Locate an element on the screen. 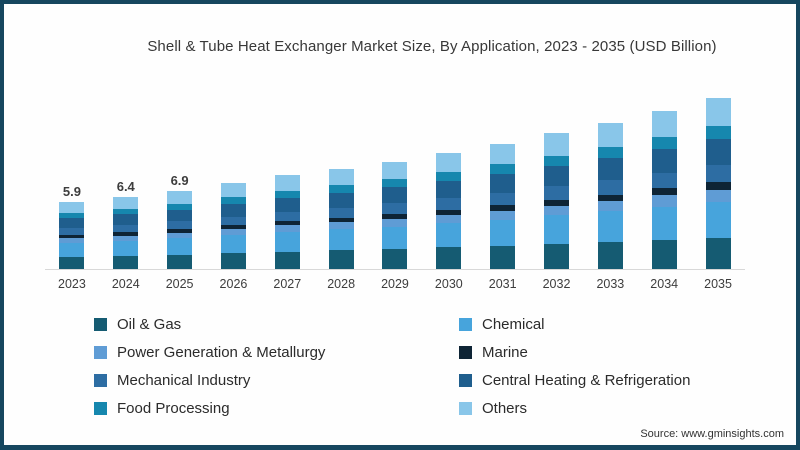 The width and height of the screenshot is (800, 450). legend-item: Central Heating & Refrigeration is located at coordinates (627, 380).